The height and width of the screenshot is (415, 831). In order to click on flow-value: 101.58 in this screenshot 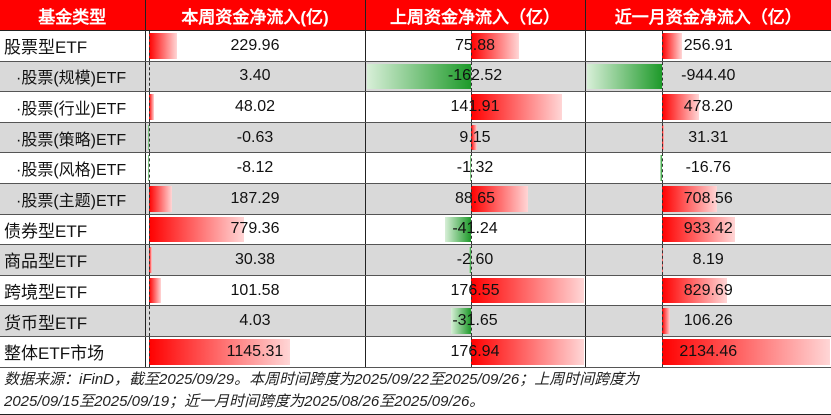, I will do `click(255, 290)`.